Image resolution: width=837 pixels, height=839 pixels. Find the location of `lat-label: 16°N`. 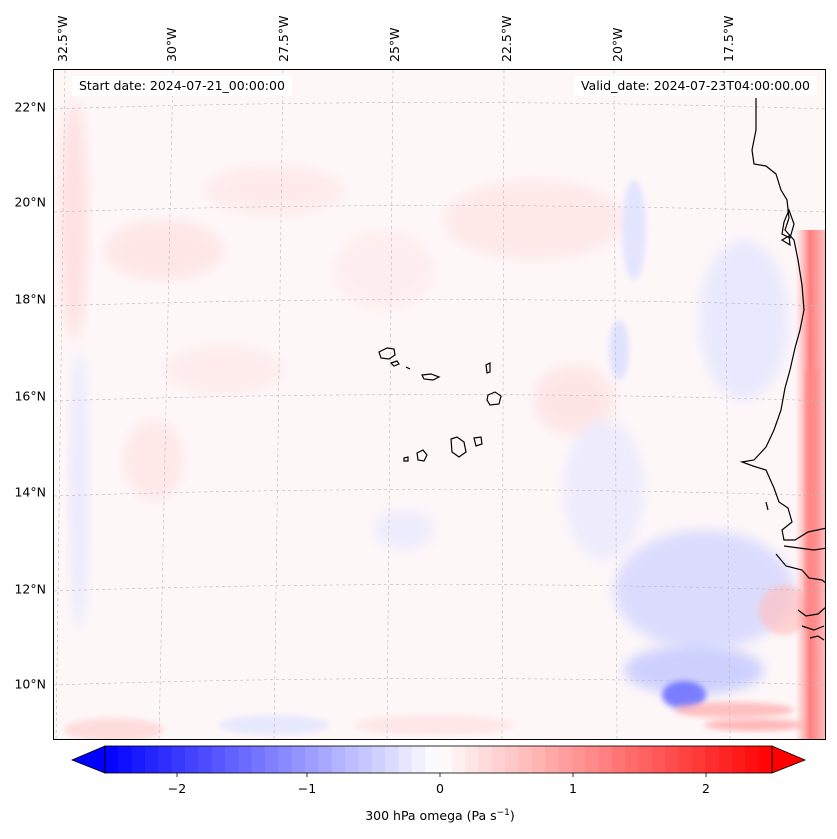

lat-label: 16°N is located at coordinates (30, 396).